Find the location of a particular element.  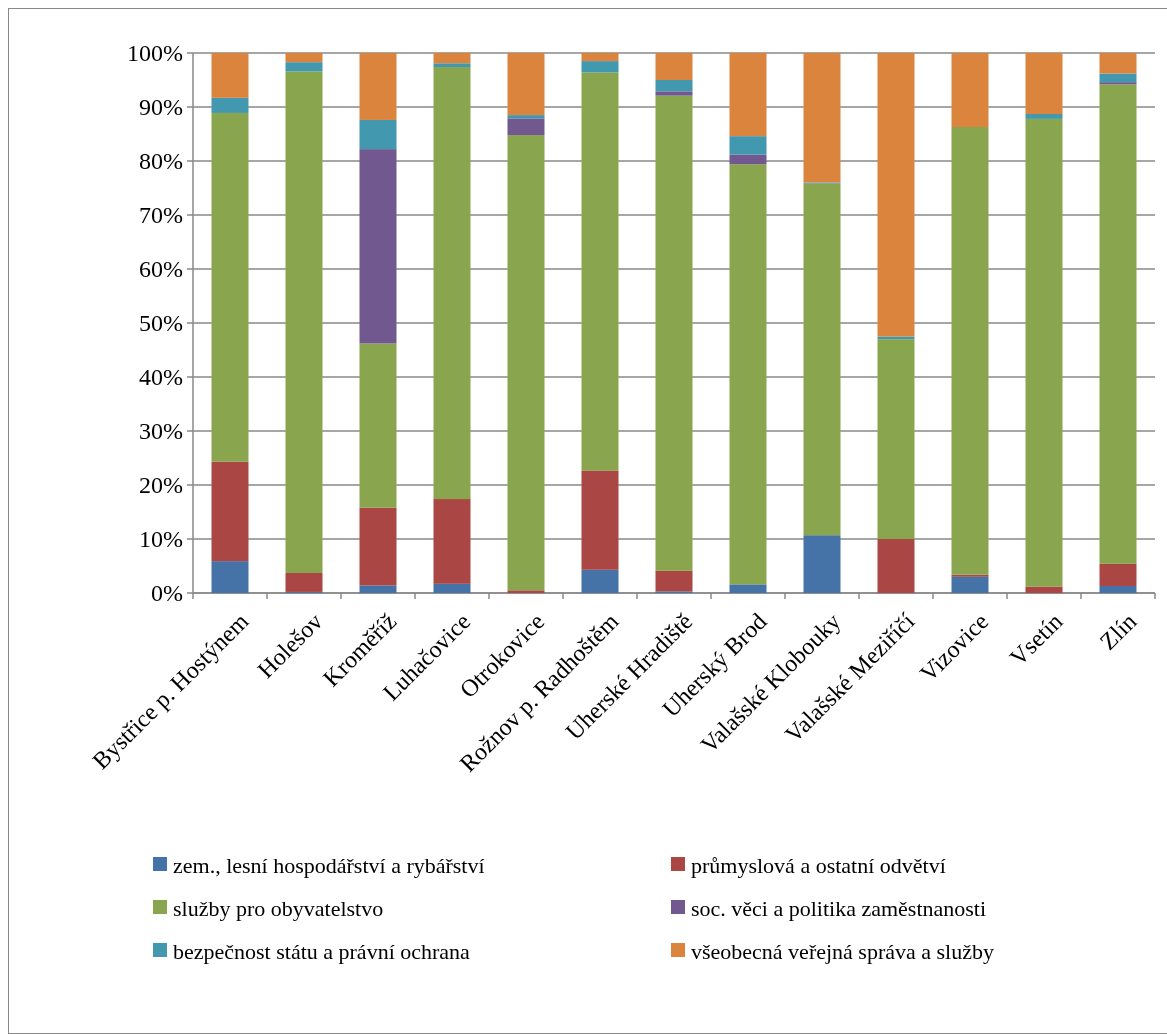

y-tick-label: 60% is located at coordinates (161, 269).